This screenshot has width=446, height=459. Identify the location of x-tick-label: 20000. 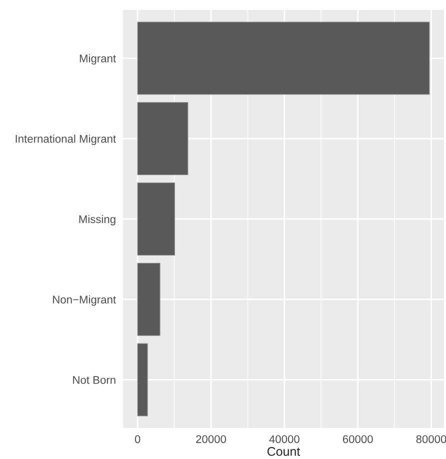
(211, 439).